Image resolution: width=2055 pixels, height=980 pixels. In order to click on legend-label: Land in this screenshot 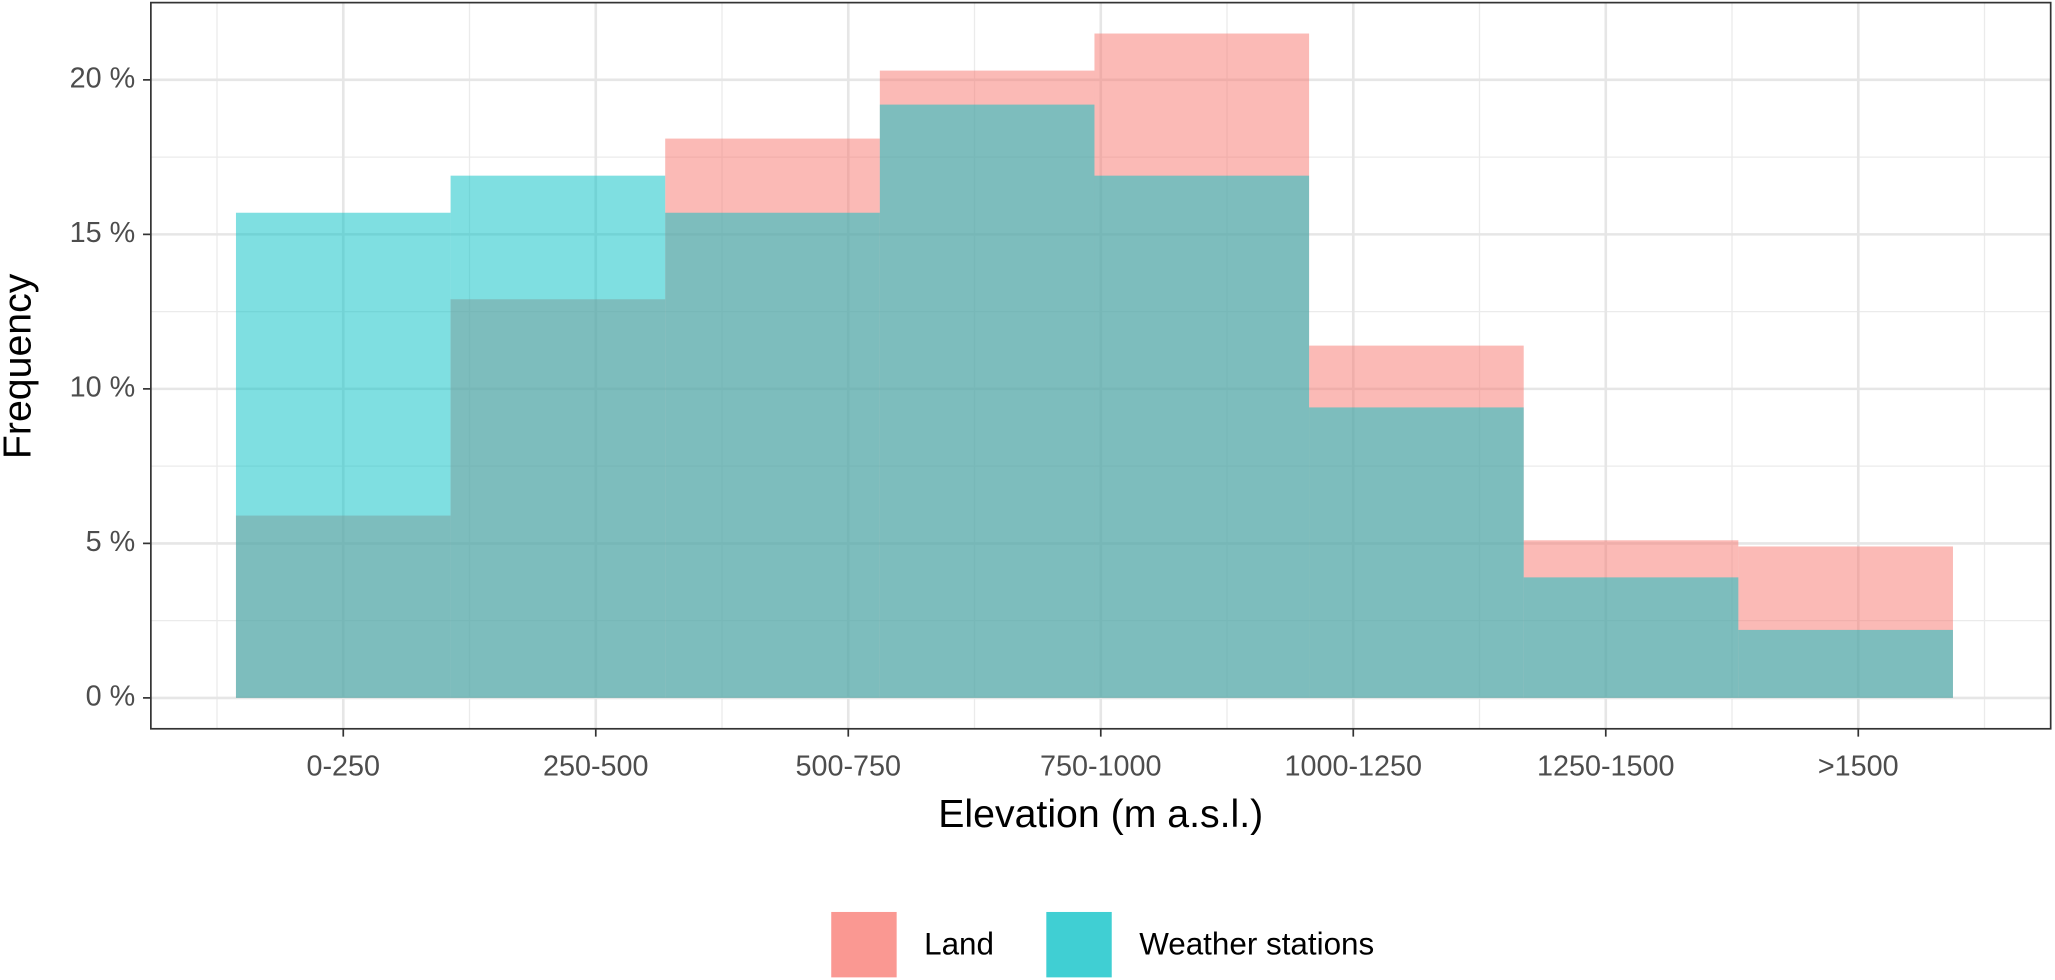, I will do `click(959, 943)`.